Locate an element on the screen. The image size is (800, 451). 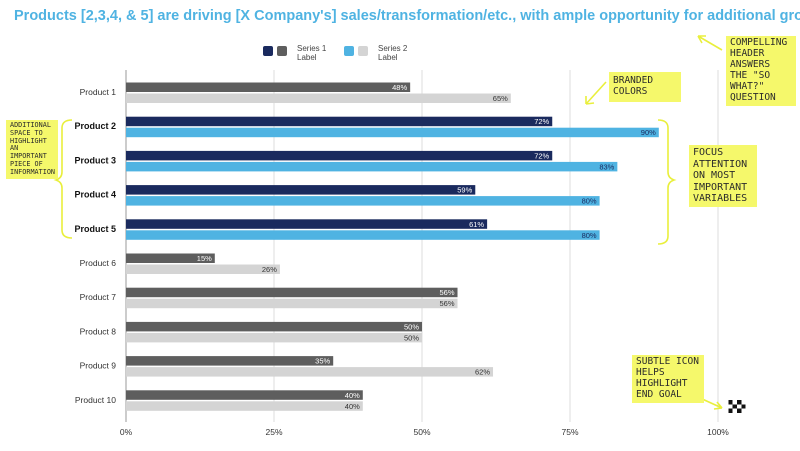
legend-swatch-series-1-normal is located at coordinates (282, 51).